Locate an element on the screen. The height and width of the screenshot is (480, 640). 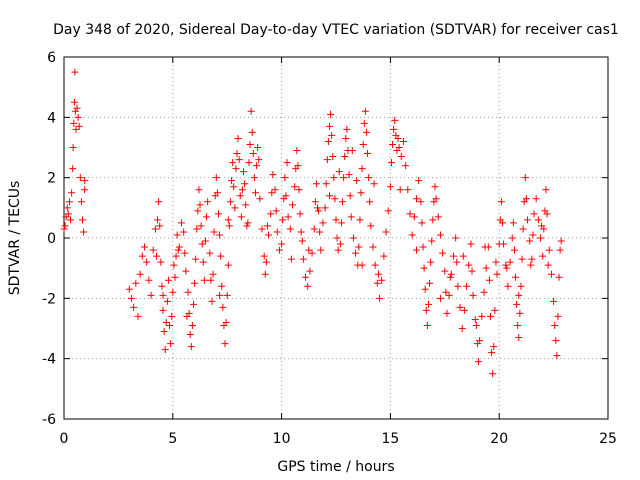
x-tick-label: 25 is located at coordinates (608, 439).